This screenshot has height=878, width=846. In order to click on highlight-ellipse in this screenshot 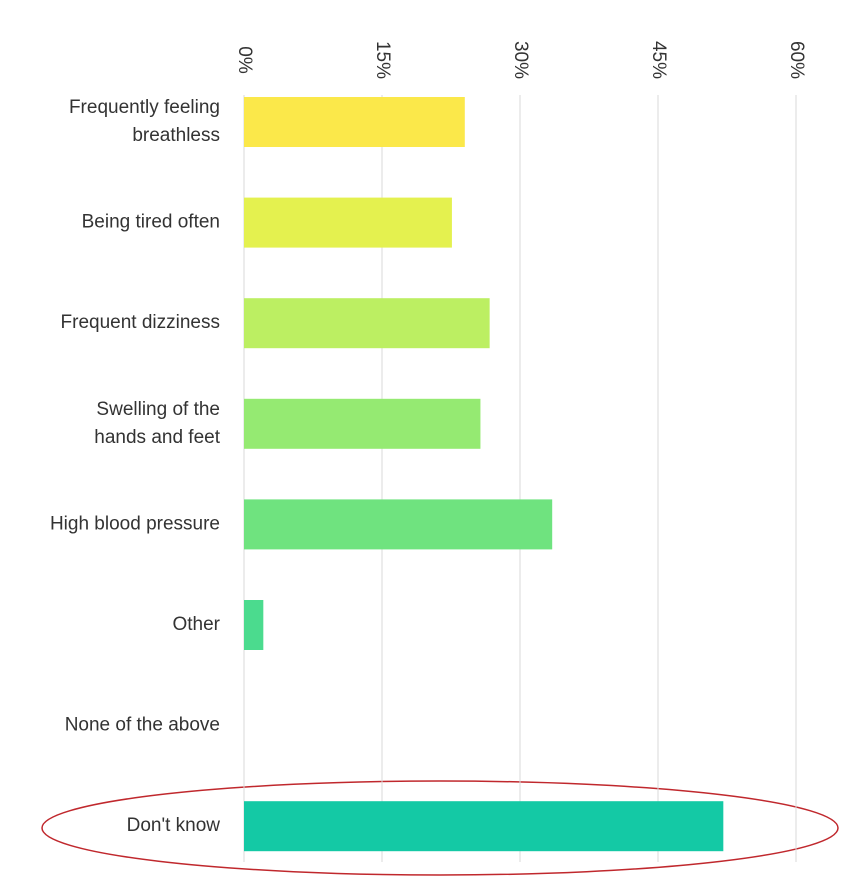, I will do `click(440, 828)`.